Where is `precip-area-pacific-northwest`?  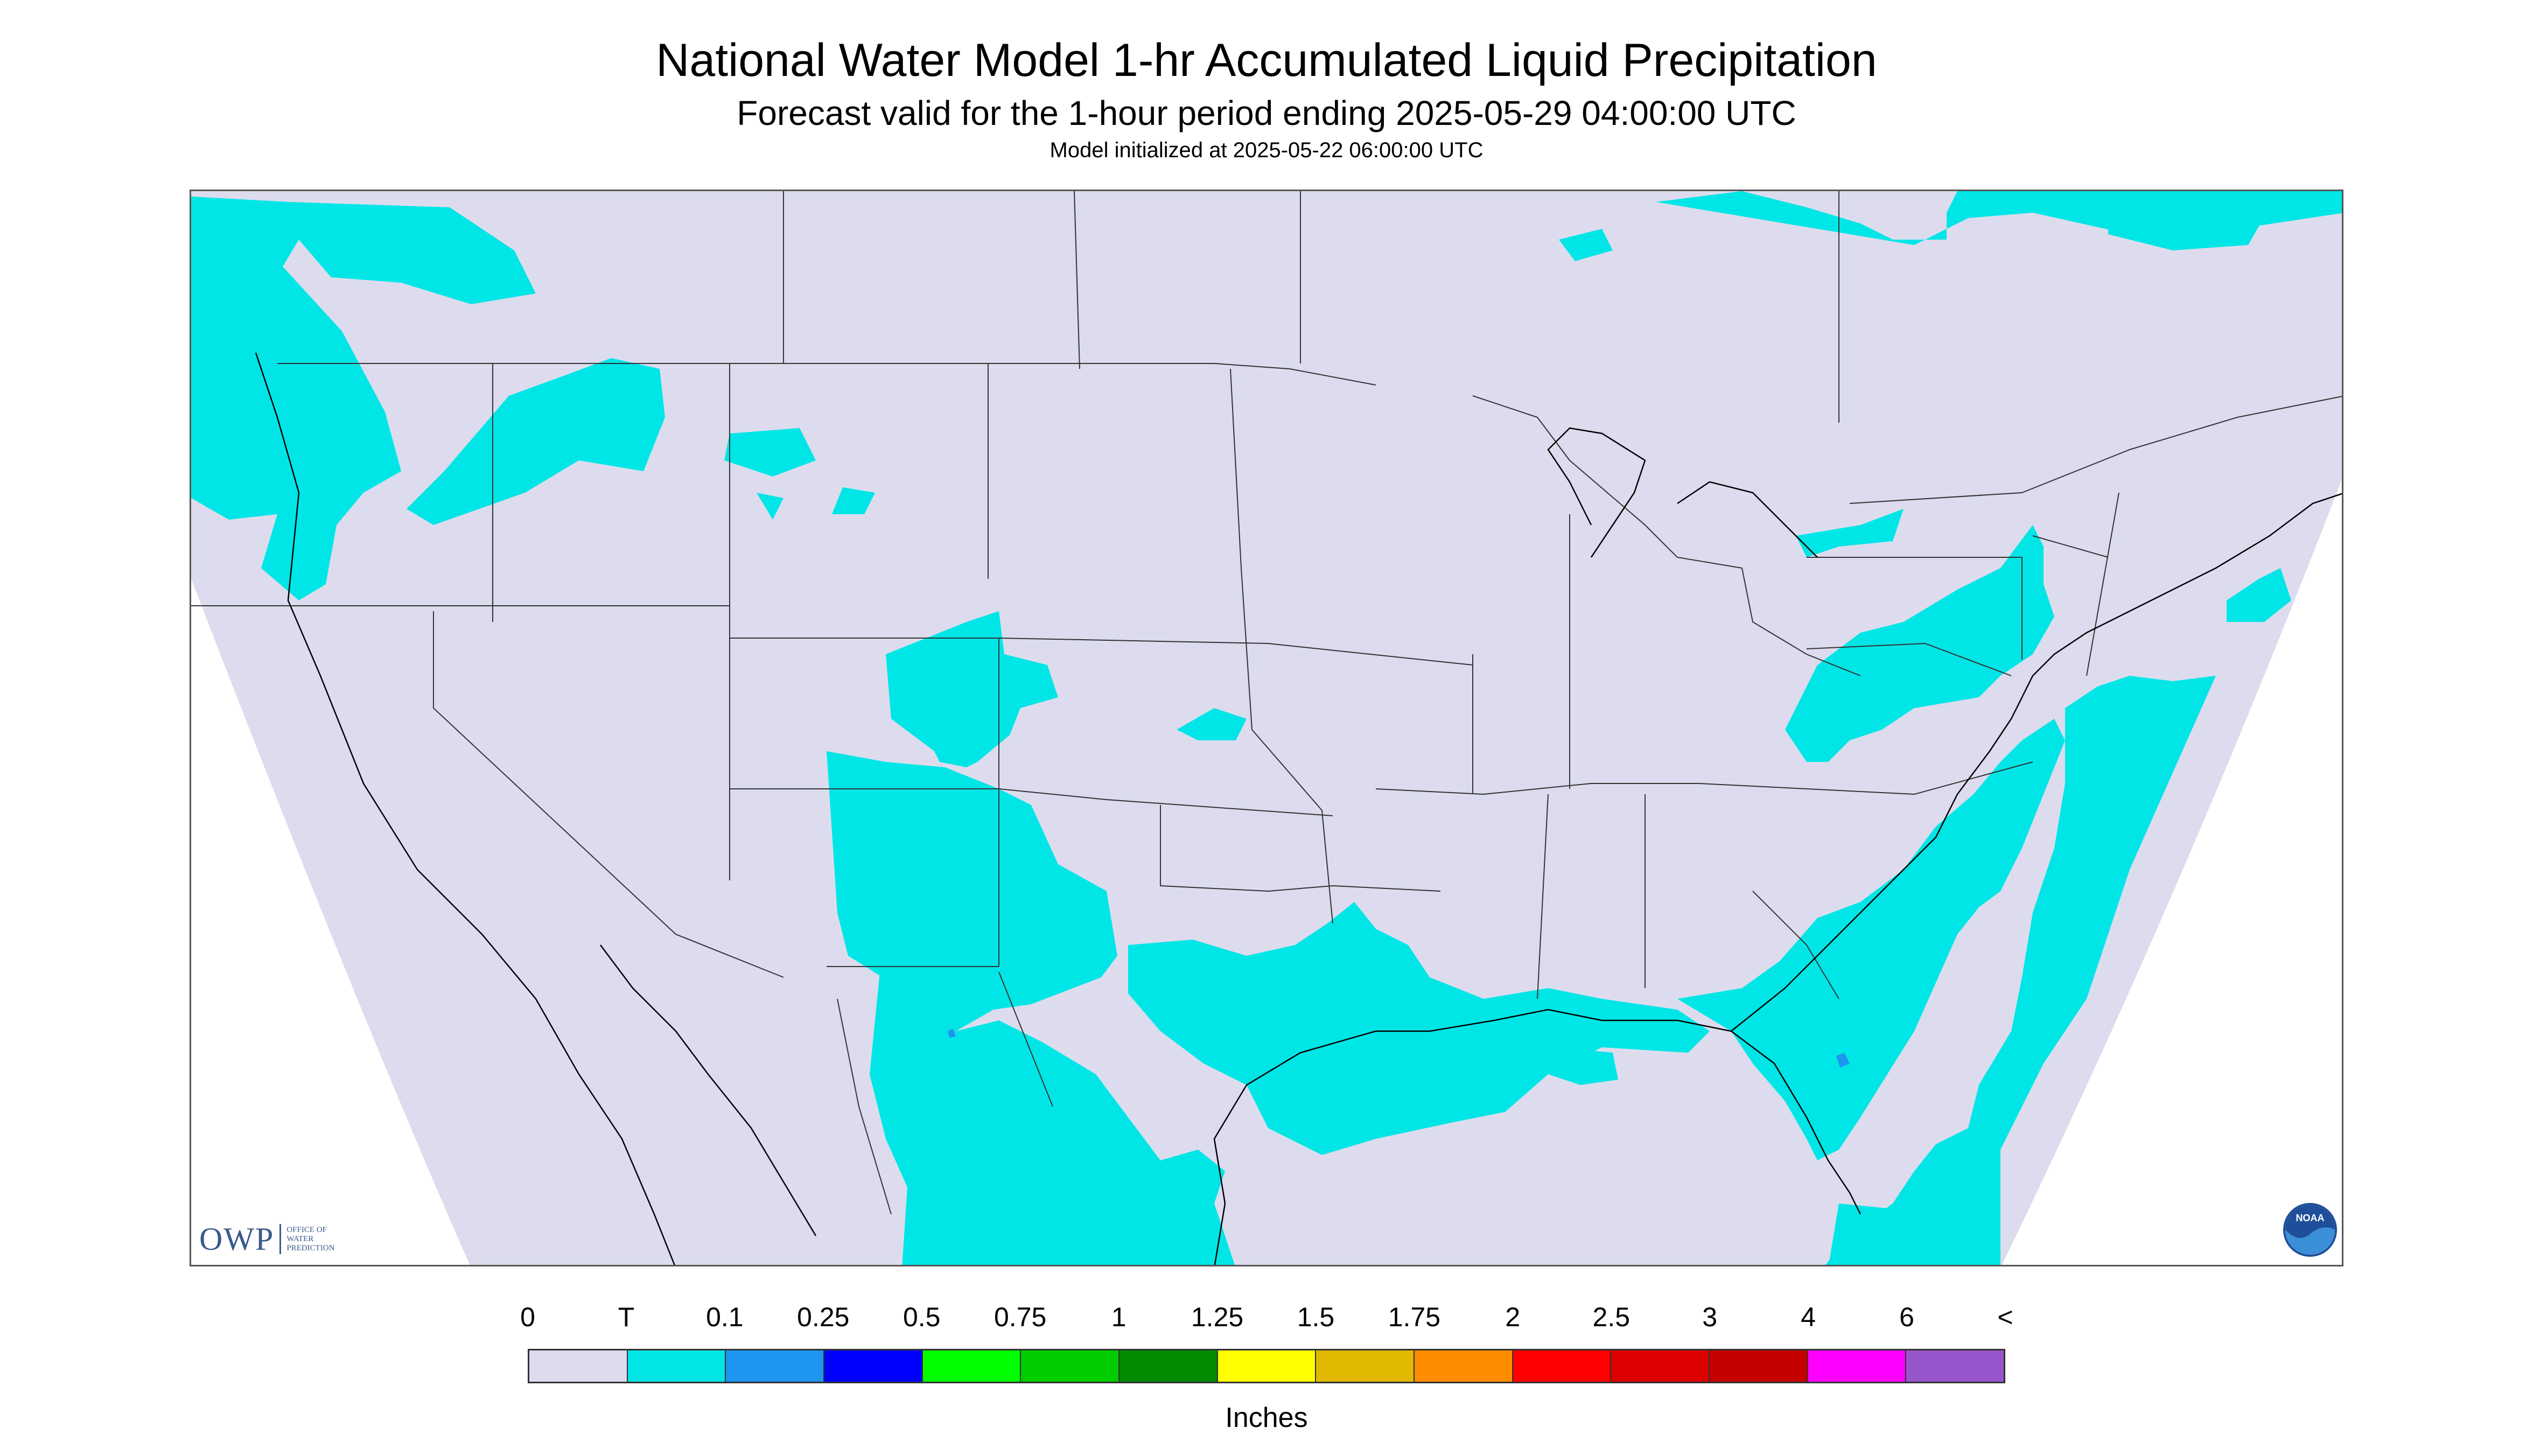
precip-area-pacific-northwest is located at coordinates (363, 398).